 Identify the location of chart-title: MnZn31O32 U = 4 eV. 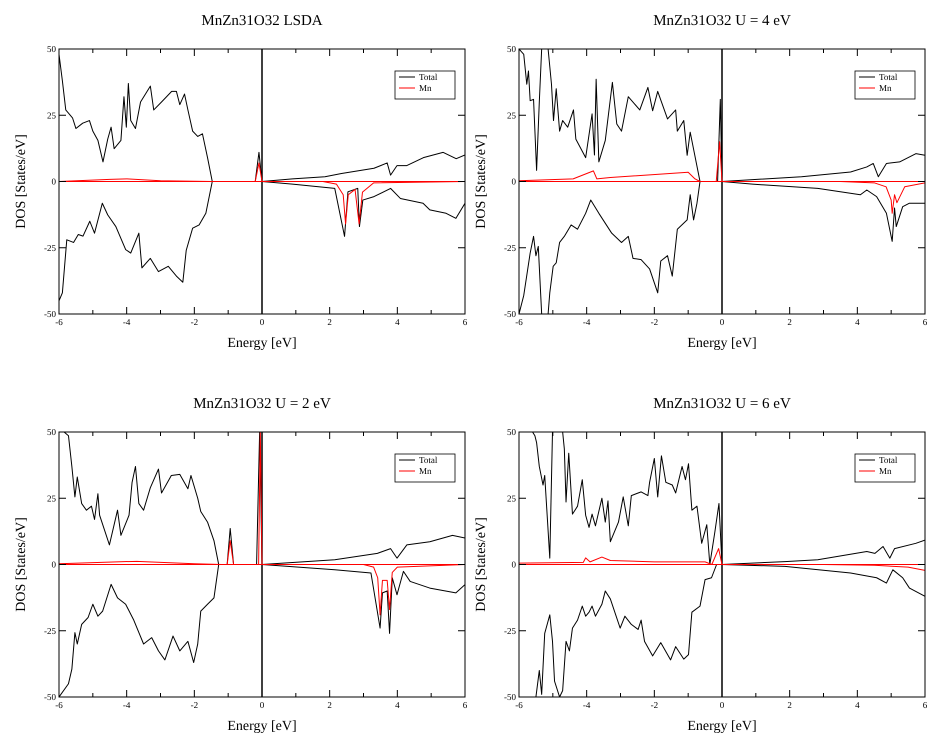
(722, 21).